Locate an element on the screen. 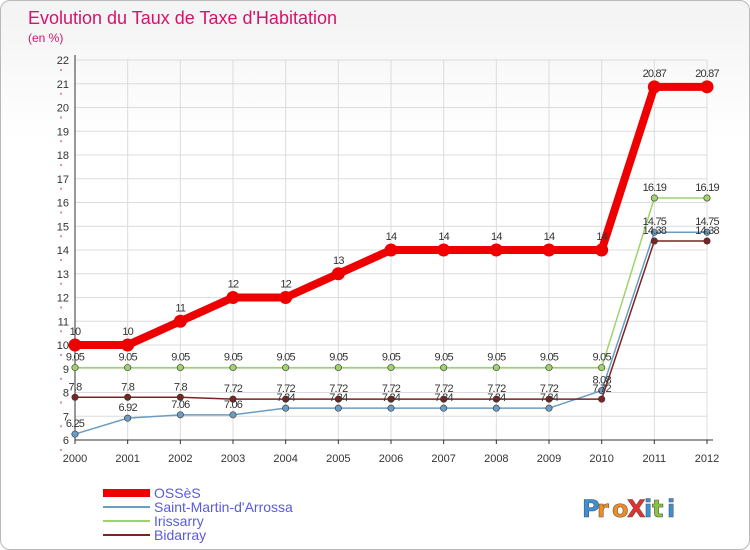 The width and height of the screenshot is (750, 550). x-tick-label: 2000 is located at coordinates (75, 459).